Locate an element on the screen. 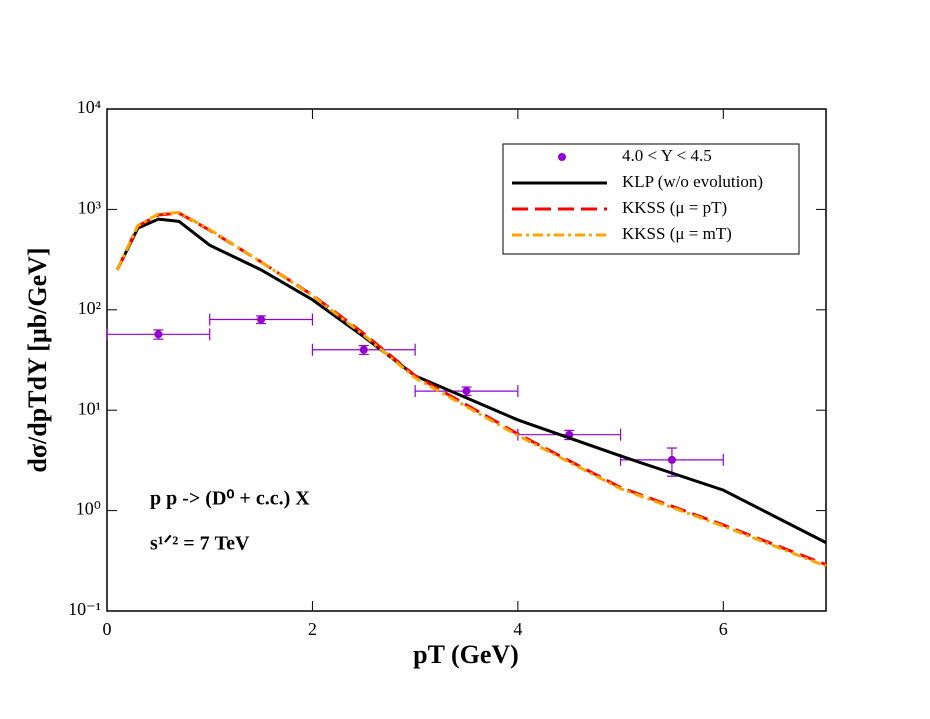 The height and width of the screenshot is (719, 930). y-tick-label: 10⁴ is located at coordinates (89, 107).